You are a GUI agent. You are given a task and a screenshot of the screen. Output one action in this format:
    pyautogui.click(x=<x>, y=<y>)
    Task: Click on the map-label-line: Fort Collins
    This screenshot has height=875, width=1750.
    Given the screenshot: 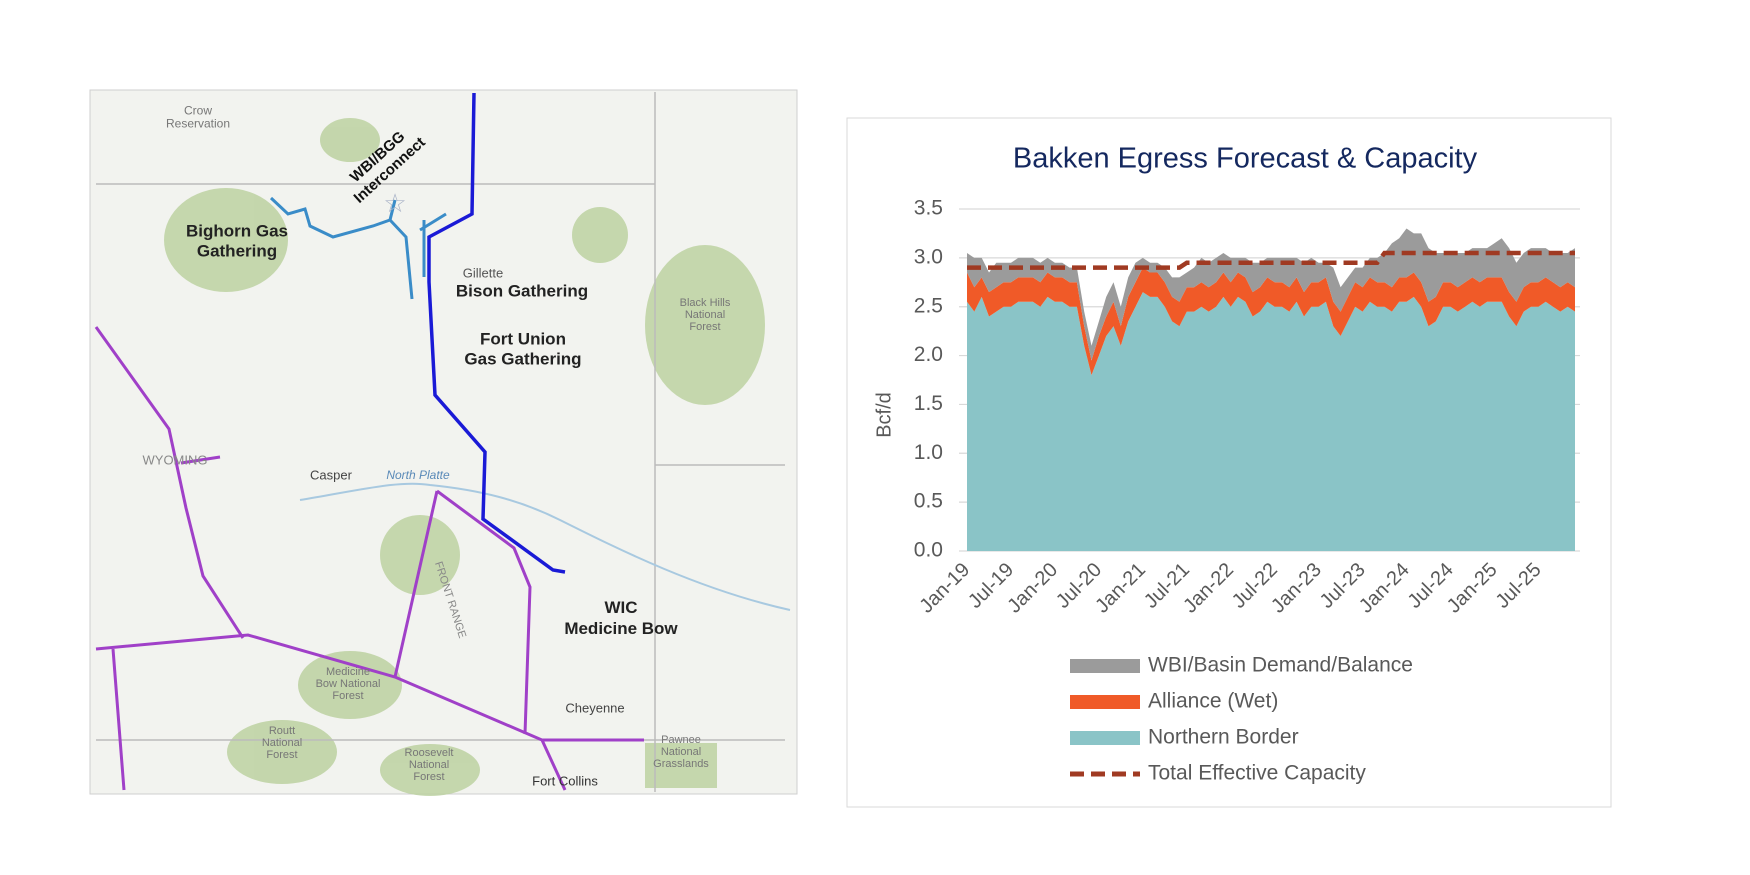 What is the action you would take?
    pyautogui.click(x=565, y=780)
    